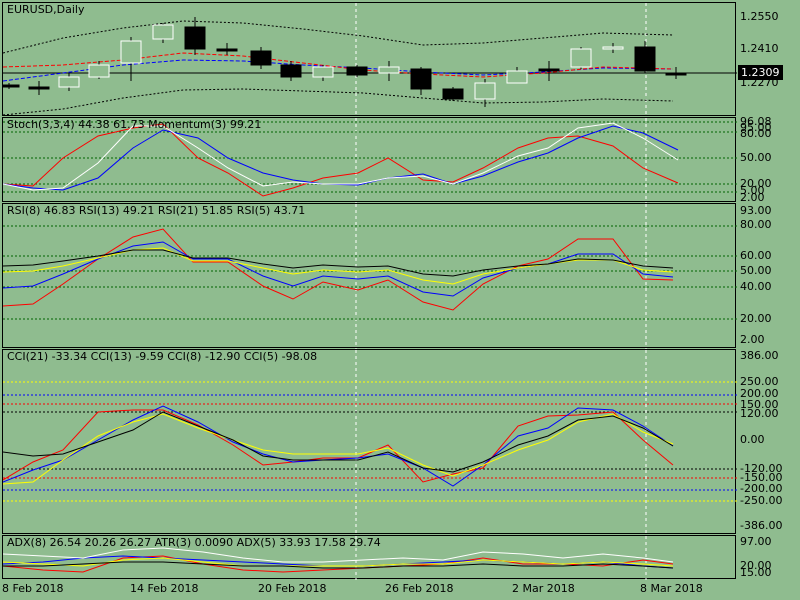 Image resolution: width=800 pixels, height=600 pixels. What do you see at coordinates (756, 572) in the screenshot?
I see `adx-tick: 15.00` at bounding box center [756, 572].